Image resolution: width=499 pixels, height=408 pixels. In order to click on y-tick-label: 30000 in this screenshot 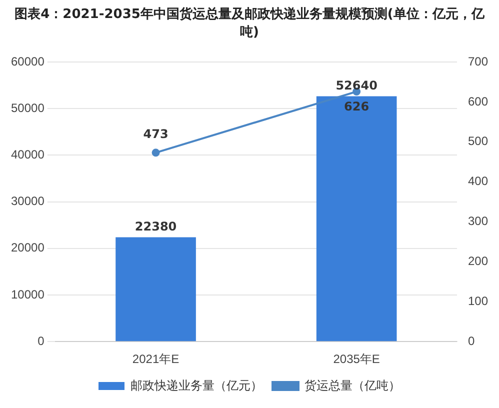, I will do `click(27, 201)`.